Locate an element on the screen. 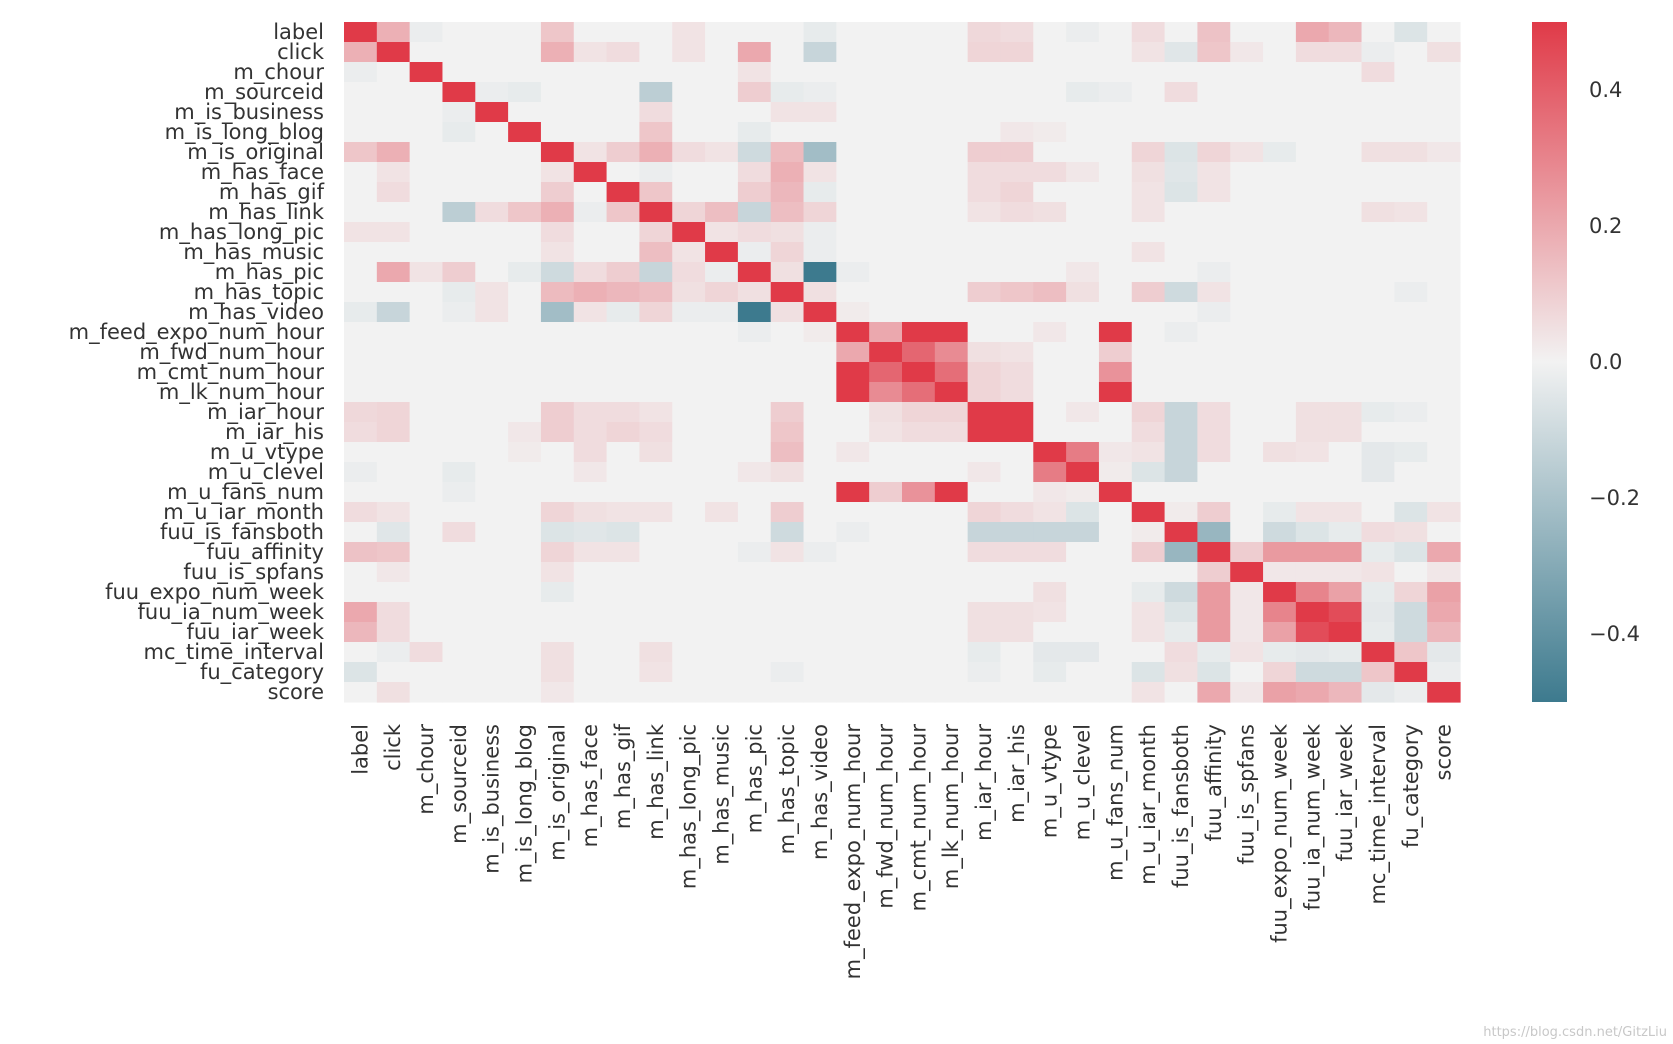 This screenshot has width=1673, height=1044. heatmap-cell-fuu_is_fansboth-click is located at coordinates (393, 532).